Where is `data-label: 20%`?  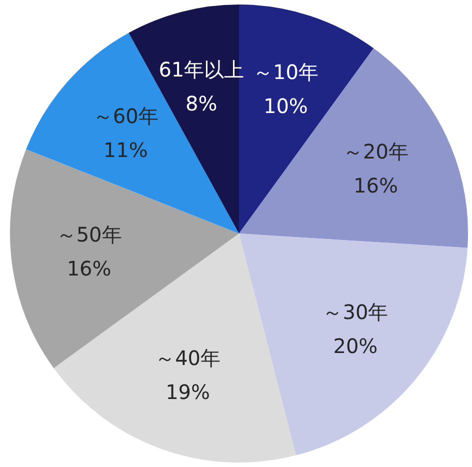 data-label: 20% is located at coordinates (355, 346).